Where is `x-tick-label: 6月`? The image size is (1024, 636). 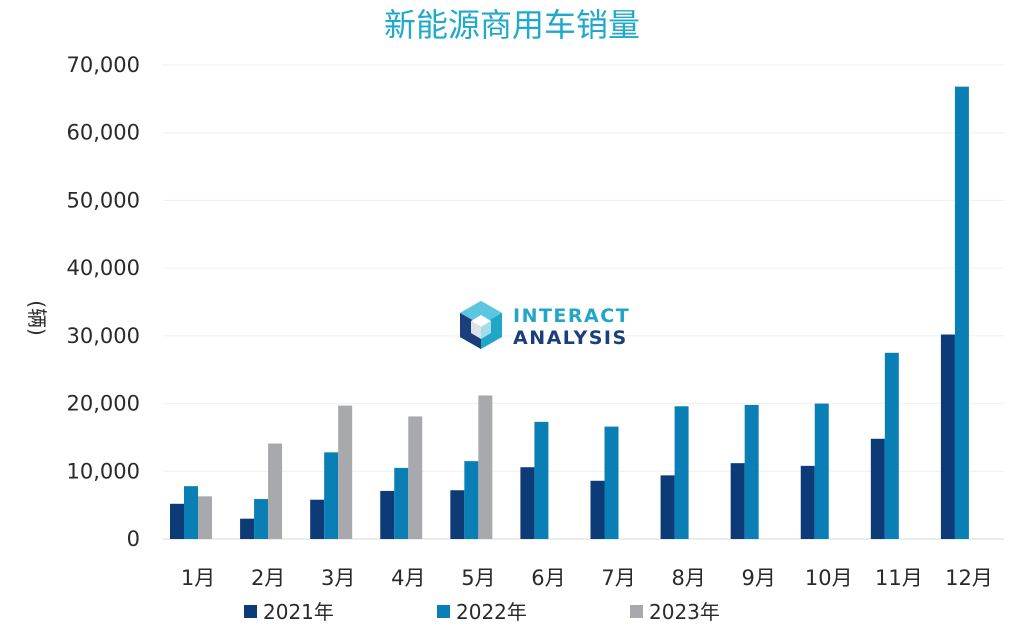
x-tick-label: 6月 is located at coordinates (548, 578).